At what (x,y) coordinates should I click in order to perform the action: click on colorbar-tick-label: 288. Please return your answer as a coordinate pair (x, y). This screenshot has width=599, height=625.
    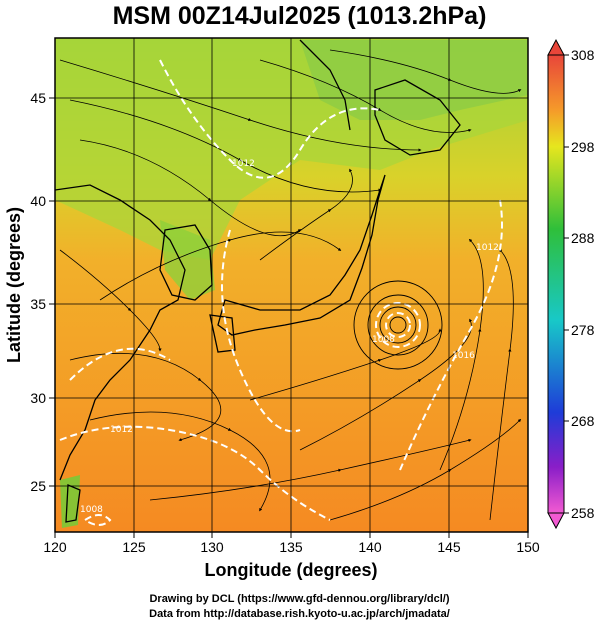
    Looking at the image, I should click on (583, 238).